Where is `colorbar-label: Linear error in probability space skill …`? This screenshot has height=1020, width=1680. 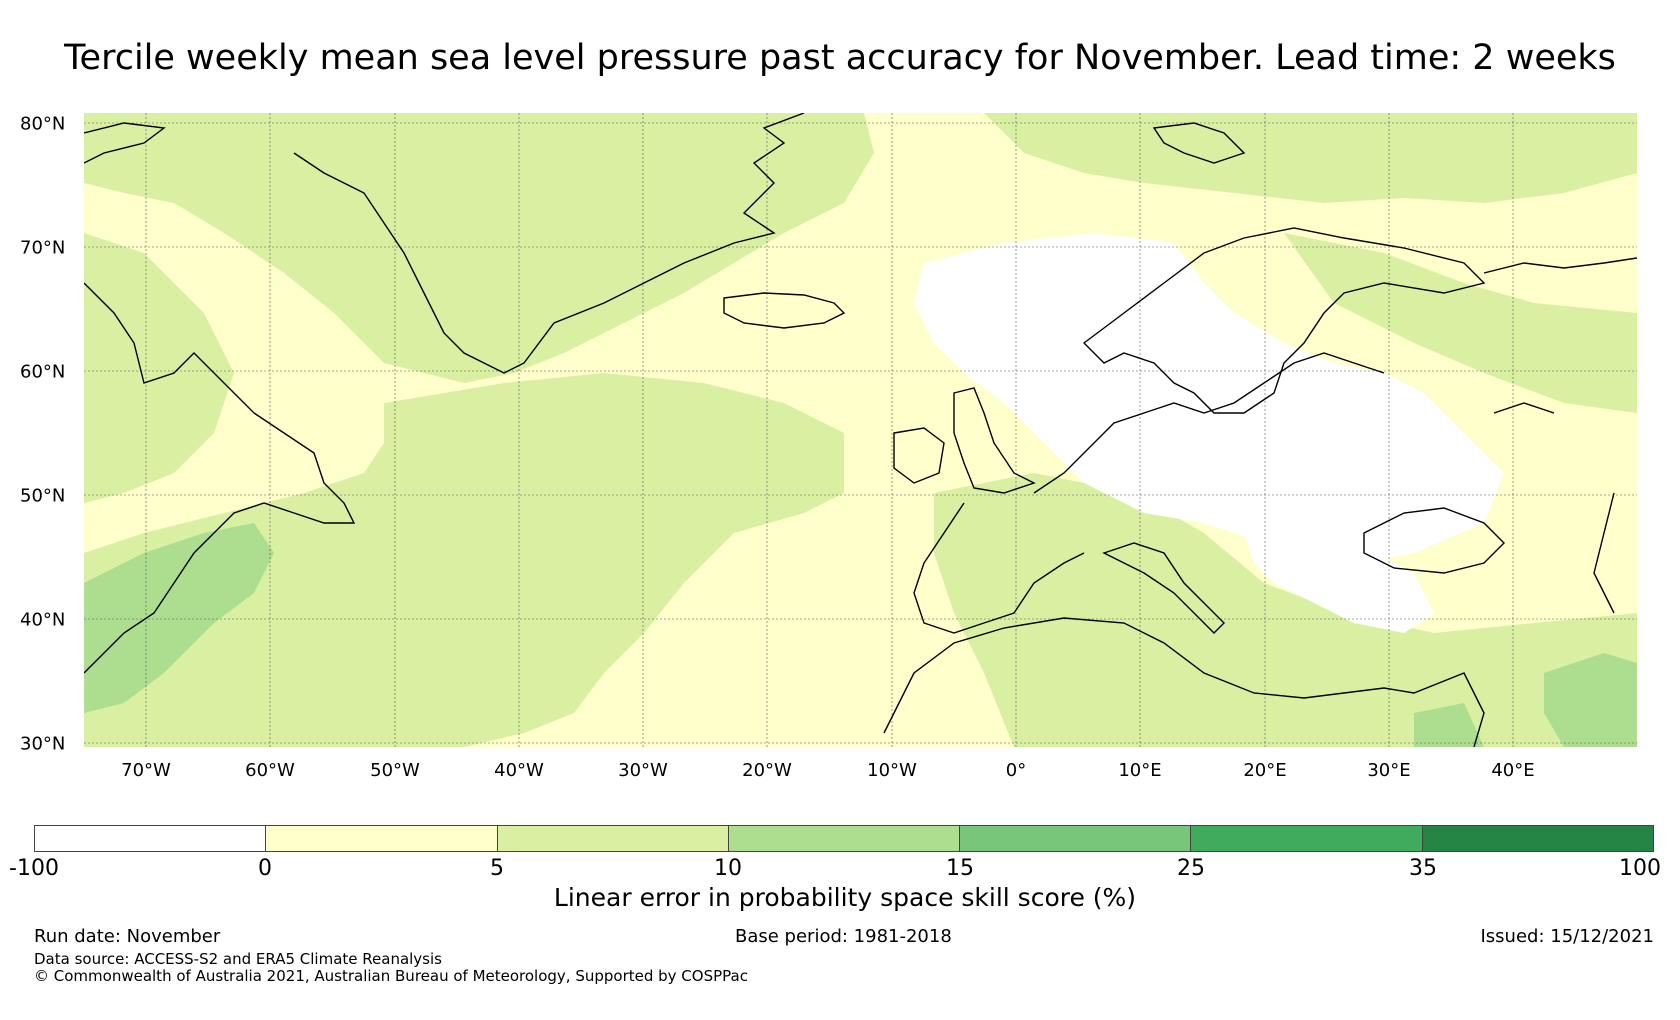
colorbar-label: Linear error in probability space skill … is located at coordinates (845, 897).